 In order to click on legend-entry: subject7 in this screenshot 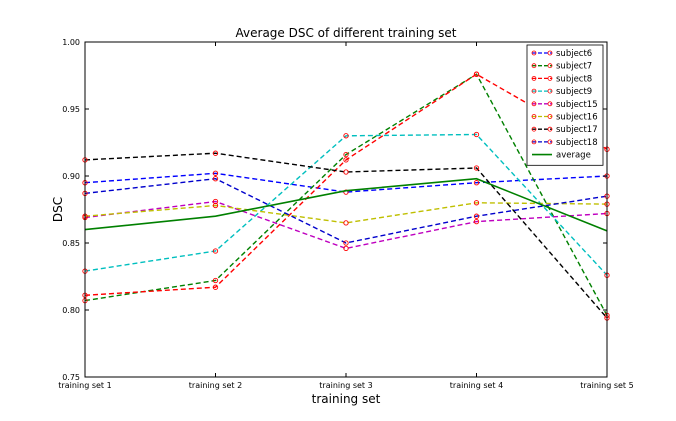, I will do `click(561, 67)`.